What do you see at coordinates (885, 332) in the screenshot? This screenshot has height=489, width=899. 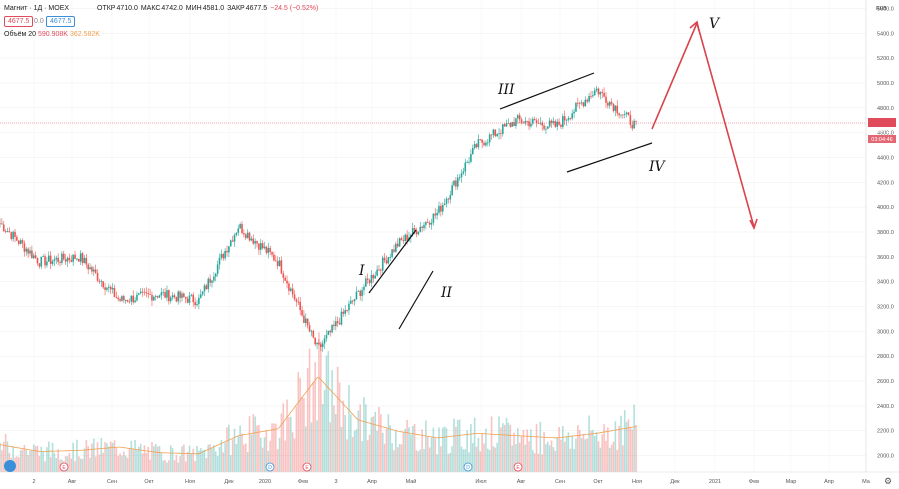 I see `price-tick: 3000.0` at bounding box center [885, 332].